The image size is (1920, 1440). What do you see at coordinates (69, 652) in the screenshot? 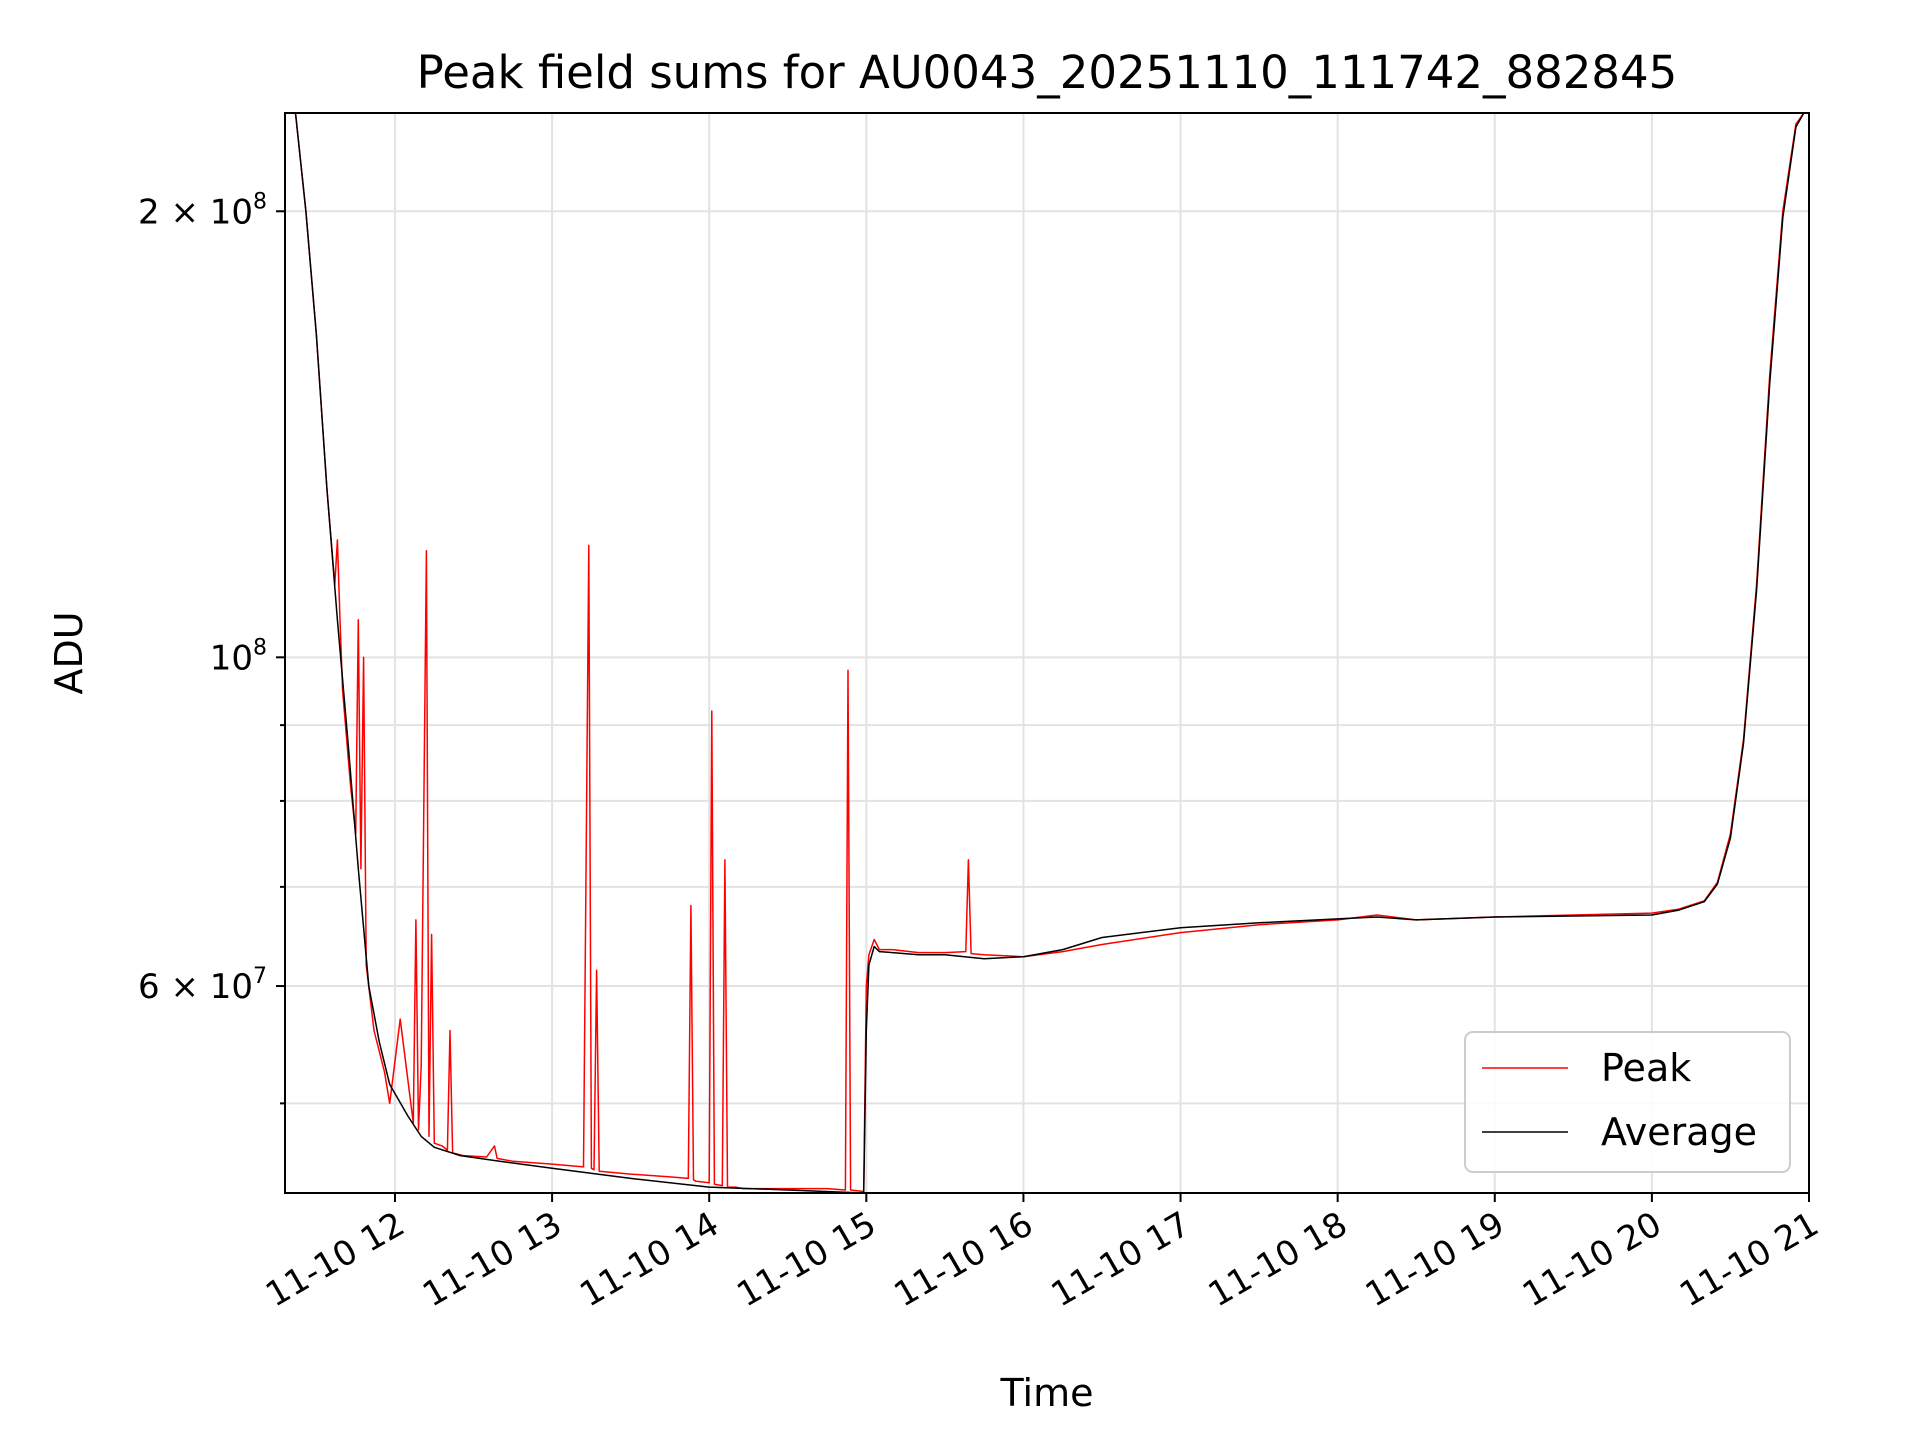
I see `y-axis-label: ADU` at bounding box center [69, 652].